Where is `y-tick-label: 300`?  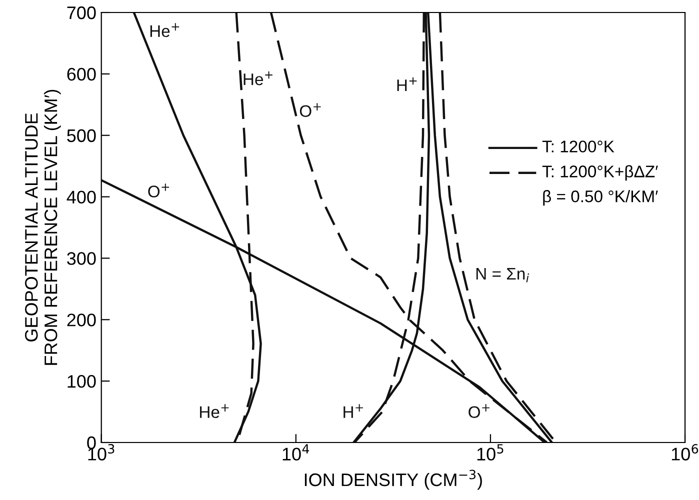
y-tick-label: 300 is located at coordinates (81, 258).